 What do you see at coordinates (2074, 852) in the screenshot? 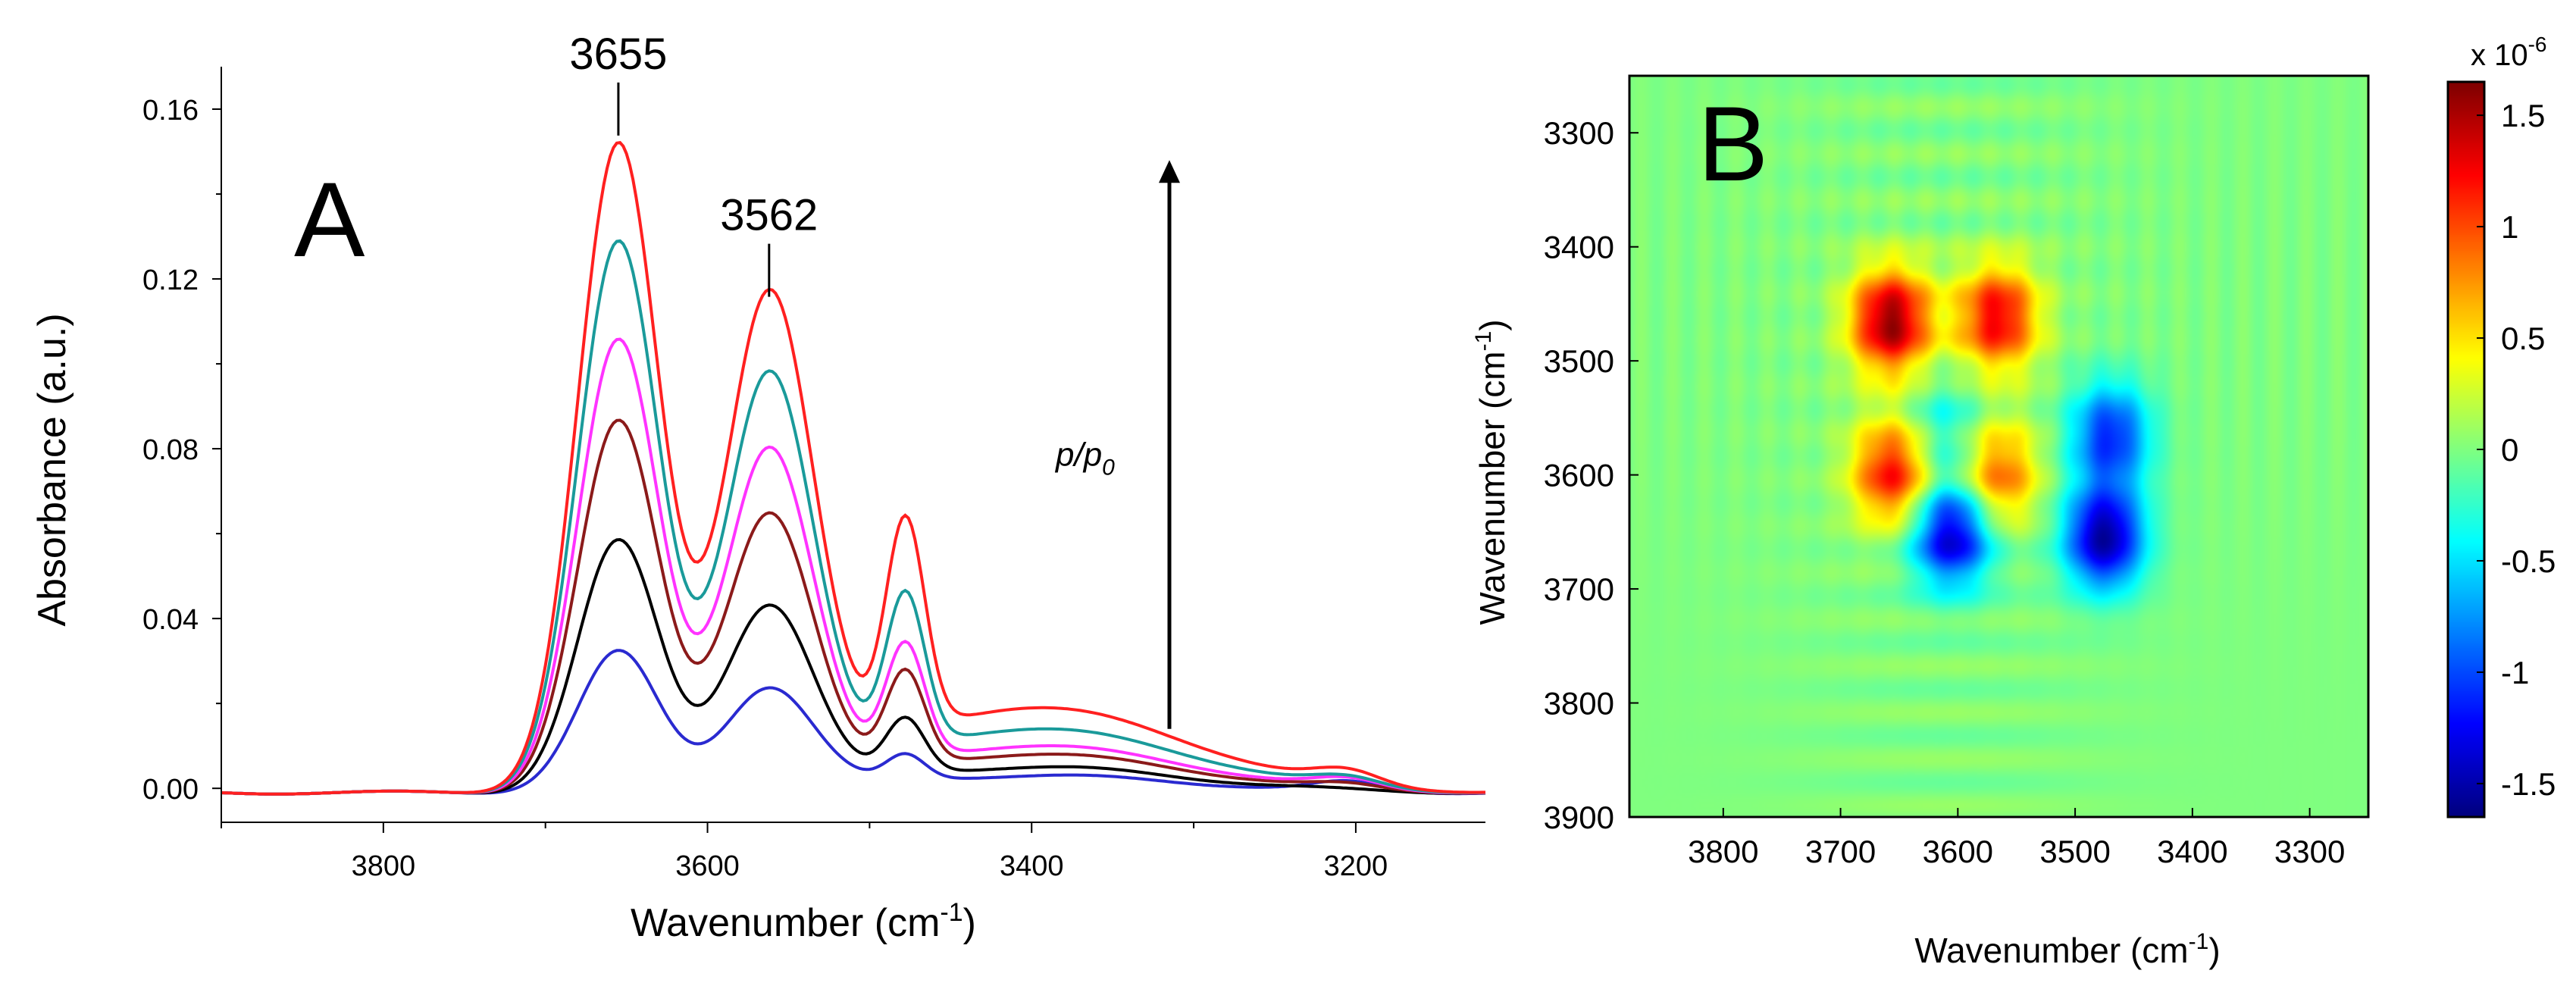
I see `x-tick-label: 3500` at bounding box center [2074, 852].